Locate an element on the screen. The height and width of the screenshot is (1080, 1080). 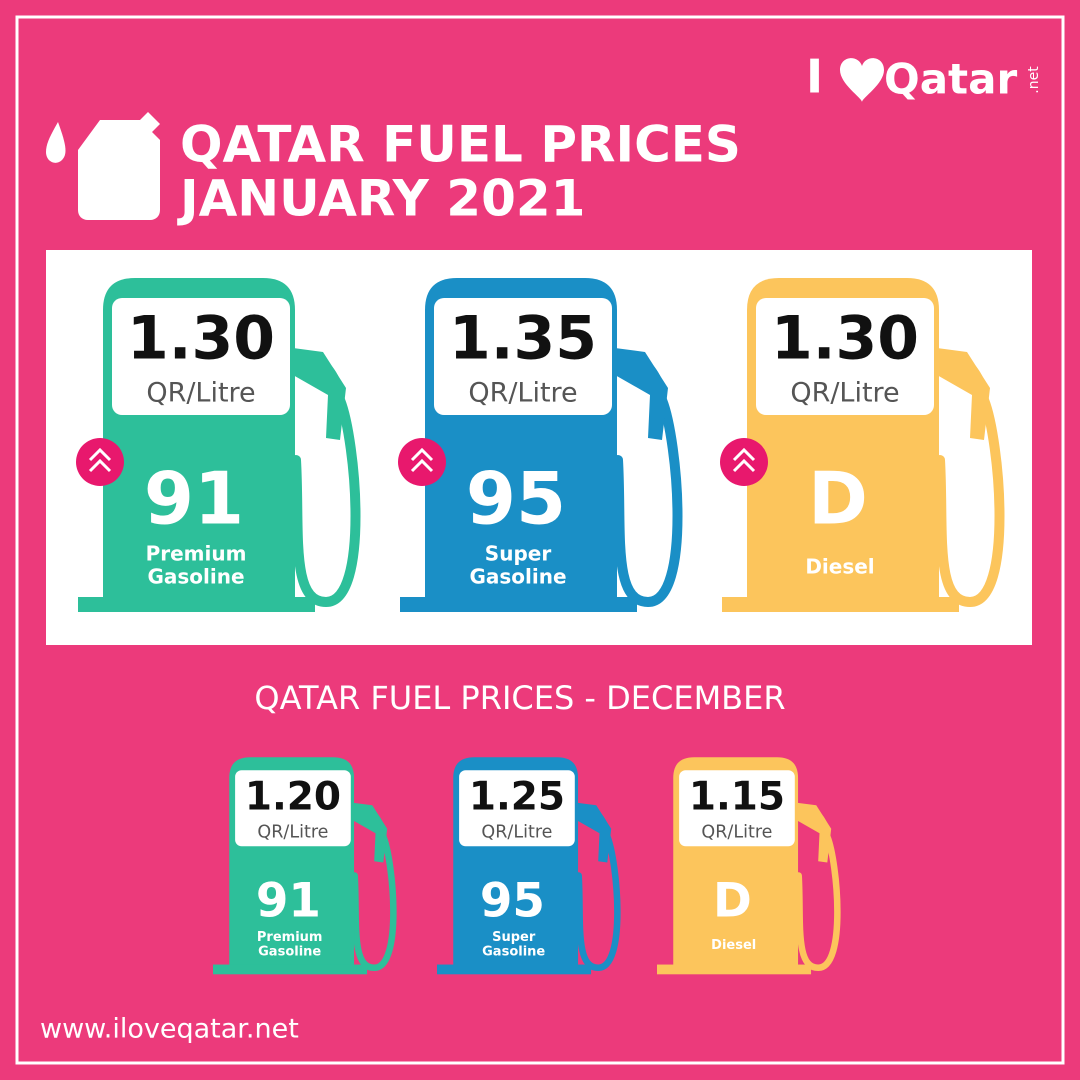
title-line: JANUARY 2021 is located at coordinates (381, 199).